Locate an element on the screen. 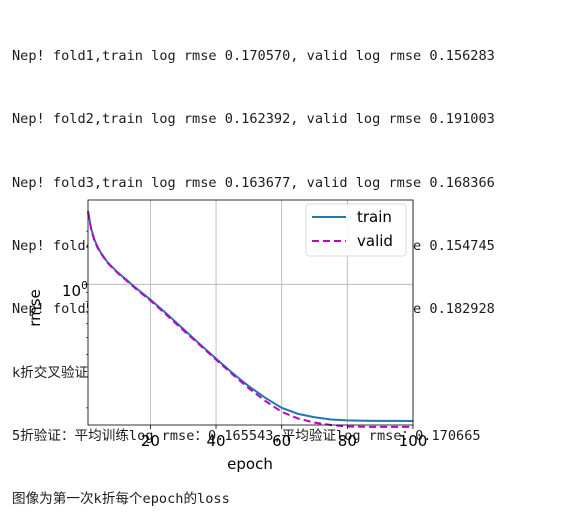  y-axis-label: rmse is located at coordinates (35, 308).